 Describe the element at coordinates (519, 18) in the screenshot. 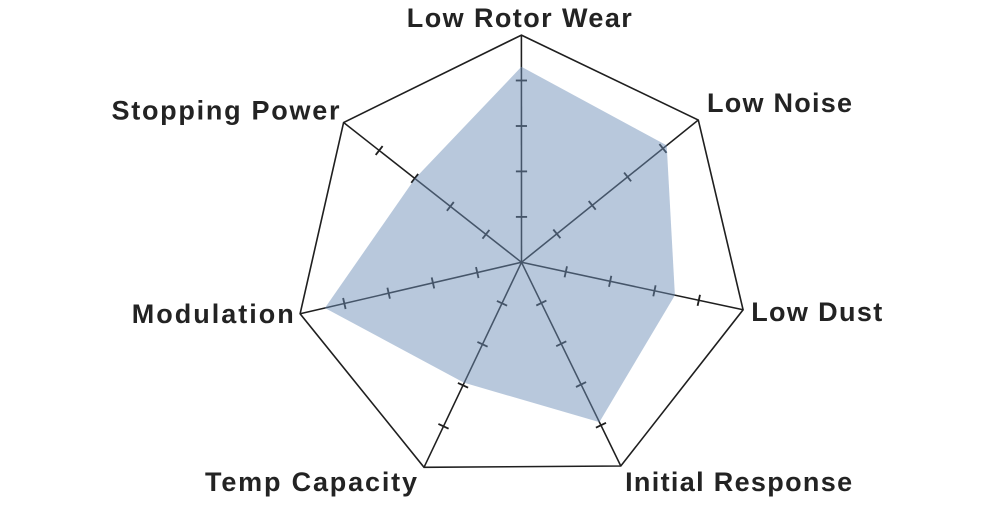

I see `svg-text: Low Rotor Wear` at that location.